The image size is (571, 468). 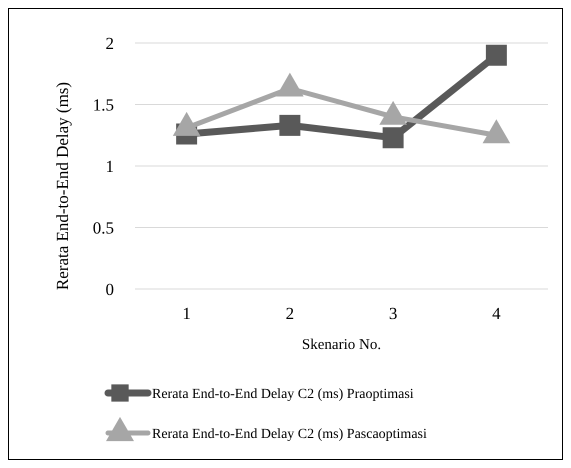 What do you see at coordinates (110, 289) in the screenshot?
I see `y-tick-label: 0` at bounding box center [110, 289].